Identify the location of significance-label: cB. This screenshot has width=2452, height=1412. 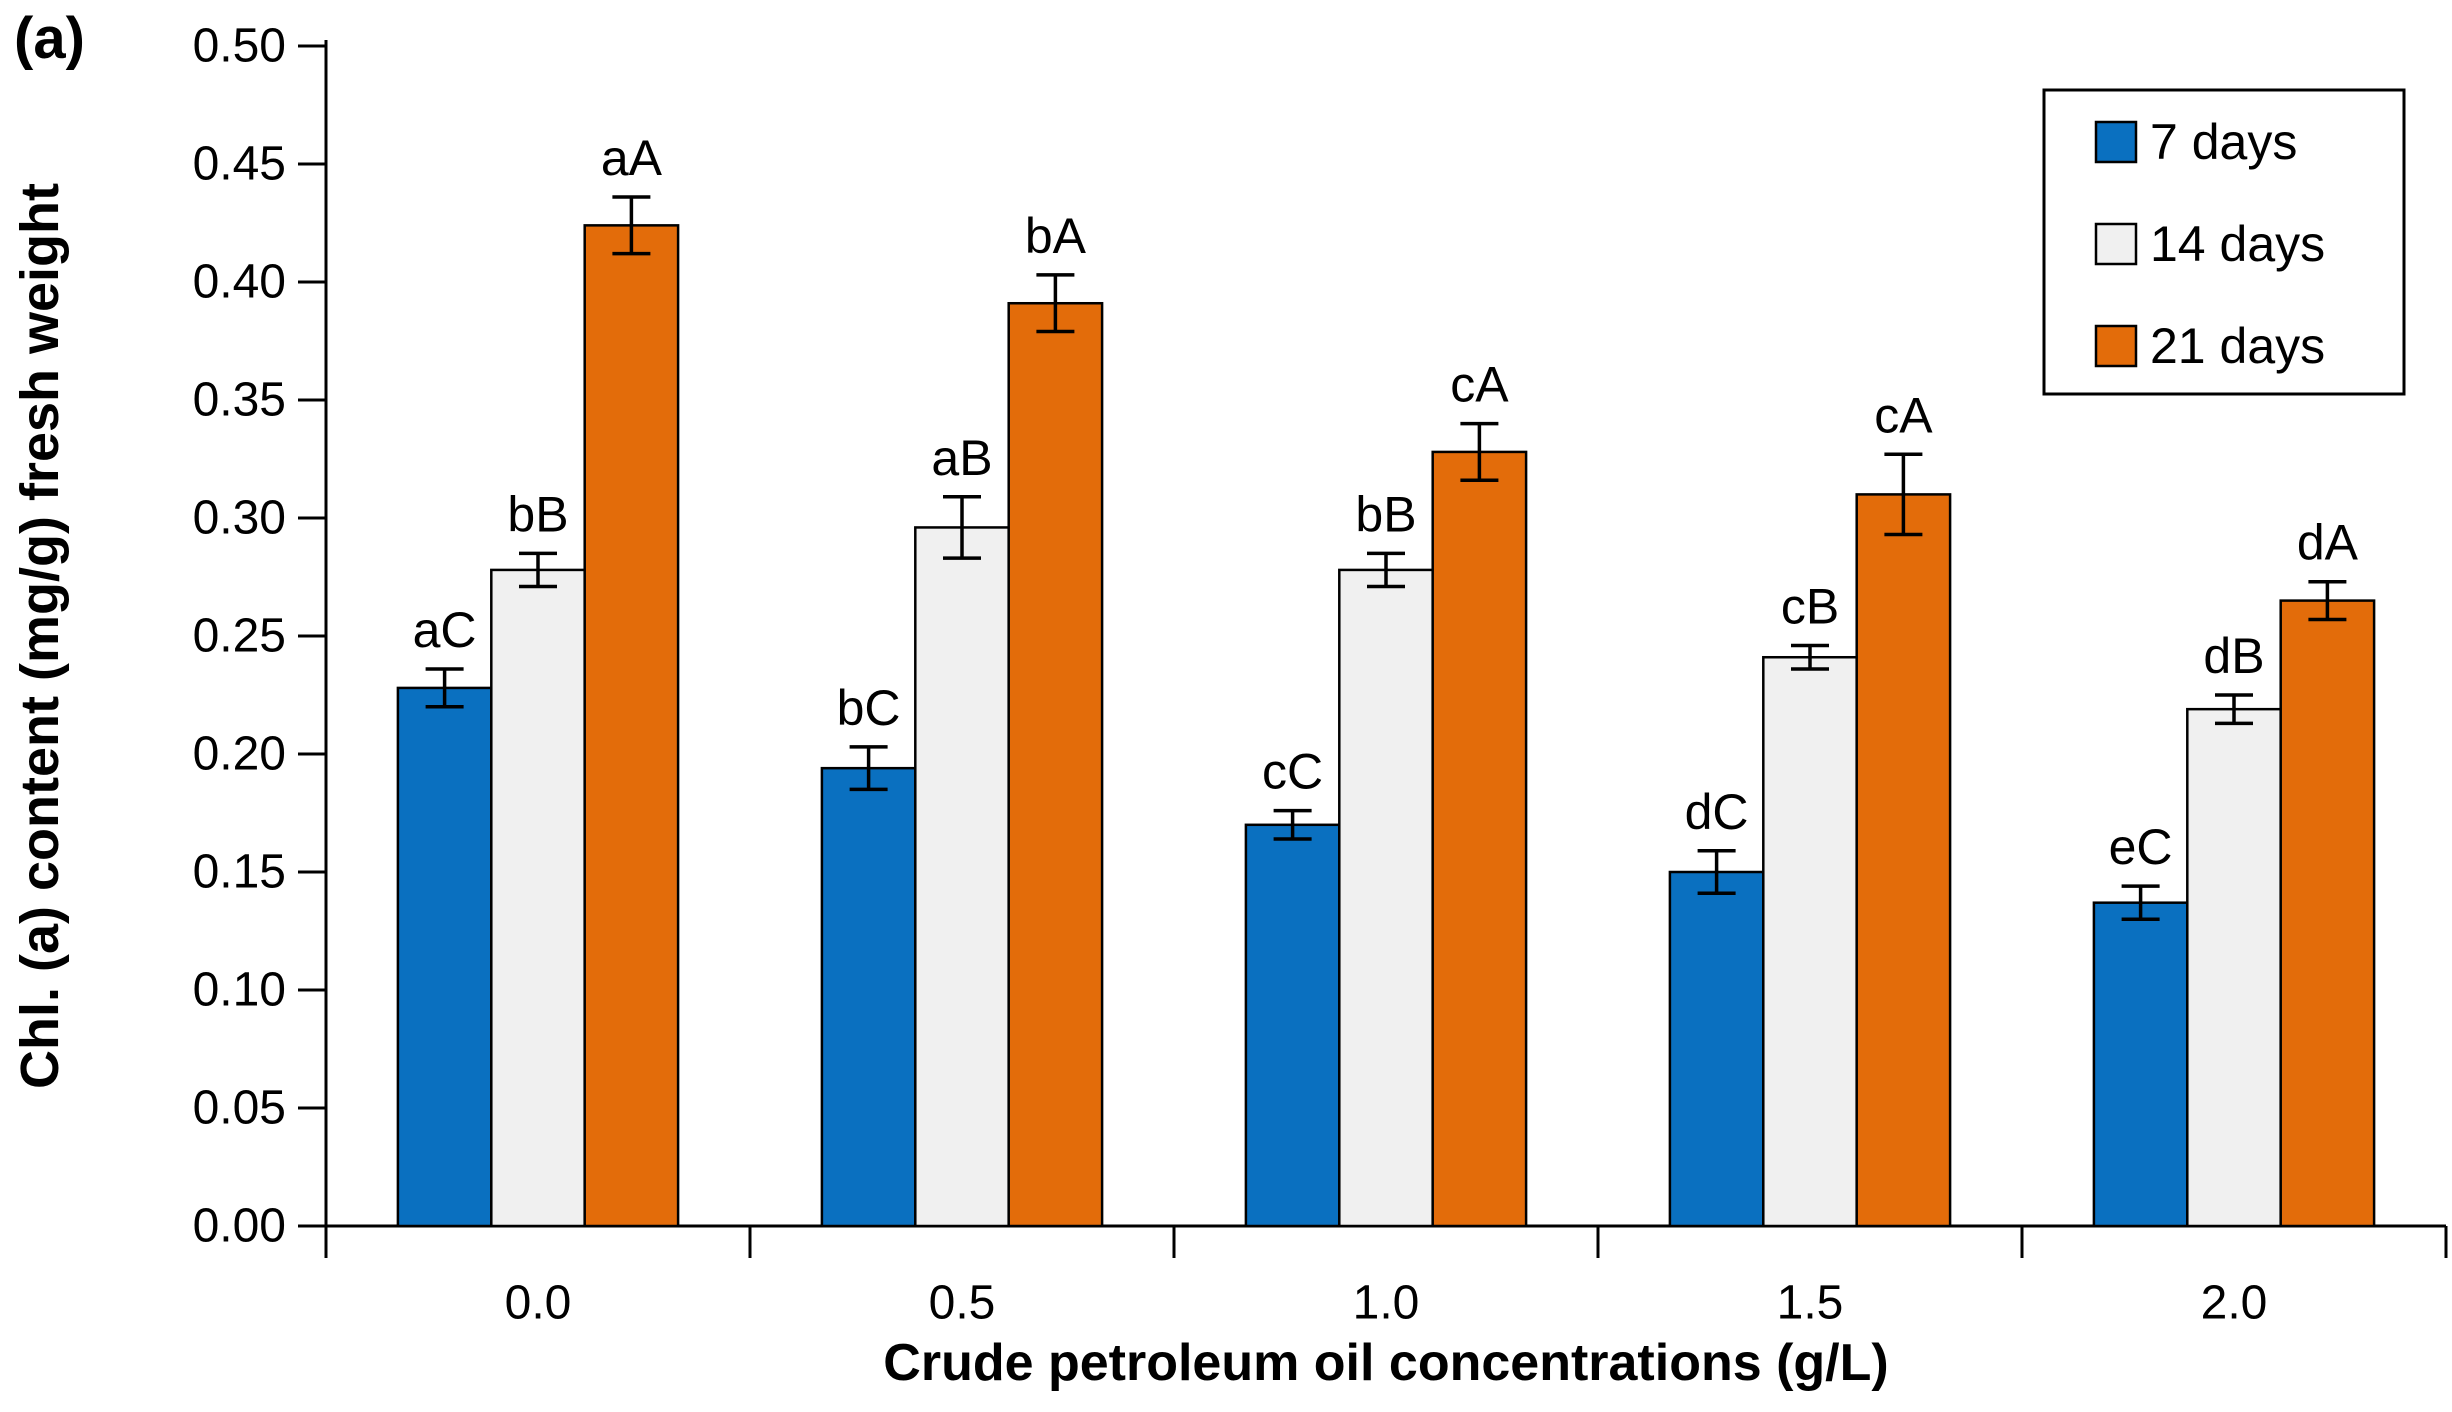
(1810, 606).